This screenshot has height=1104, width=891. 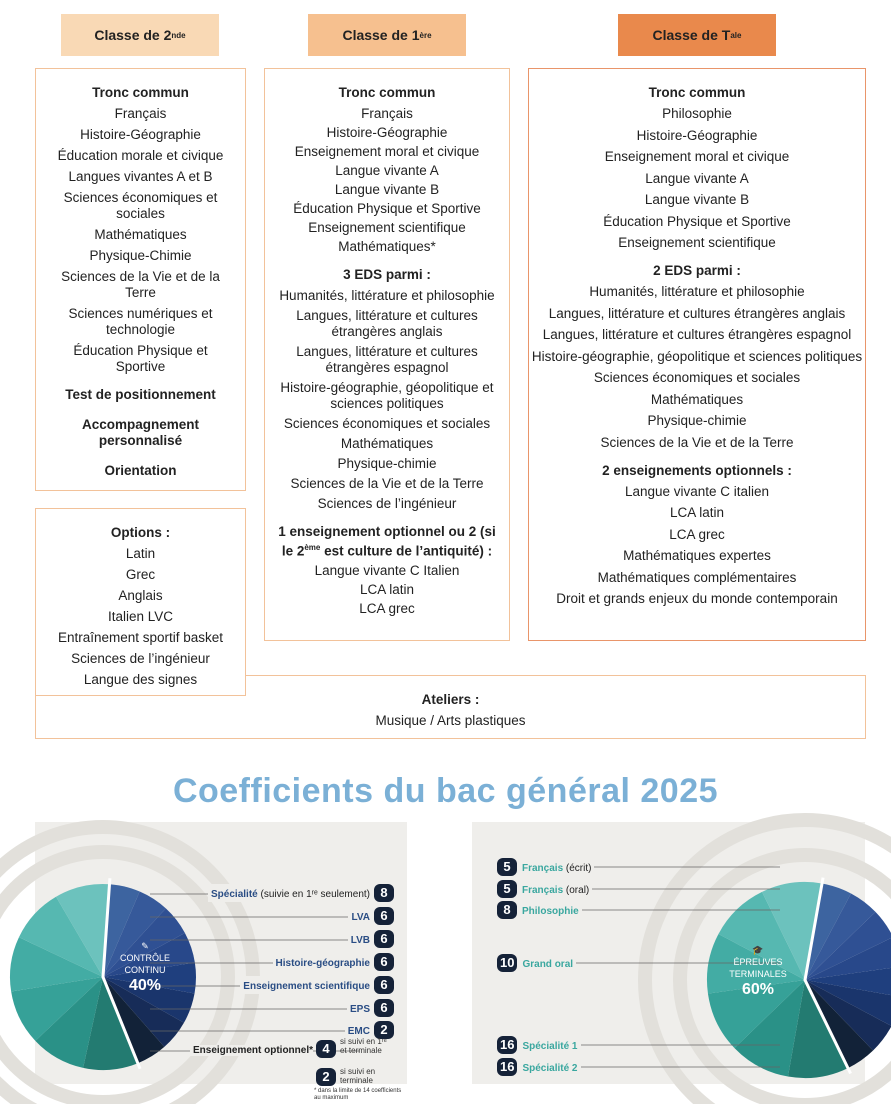 I want to click on subject-label: EMC, so click(x=358, y=1031).